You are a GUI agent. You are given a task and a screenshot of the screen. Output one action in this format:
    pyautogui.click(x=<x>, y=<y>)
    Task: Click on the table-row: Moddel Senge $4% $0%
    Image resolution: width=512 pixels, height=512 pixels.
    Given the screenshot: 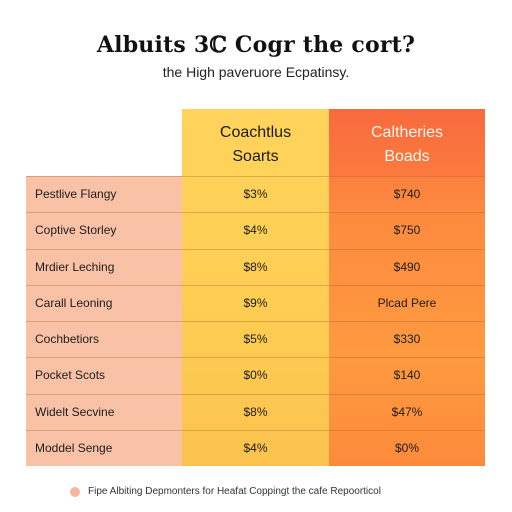 What is the action you would take?
    pyautogui.click(x=255, y=447)
    